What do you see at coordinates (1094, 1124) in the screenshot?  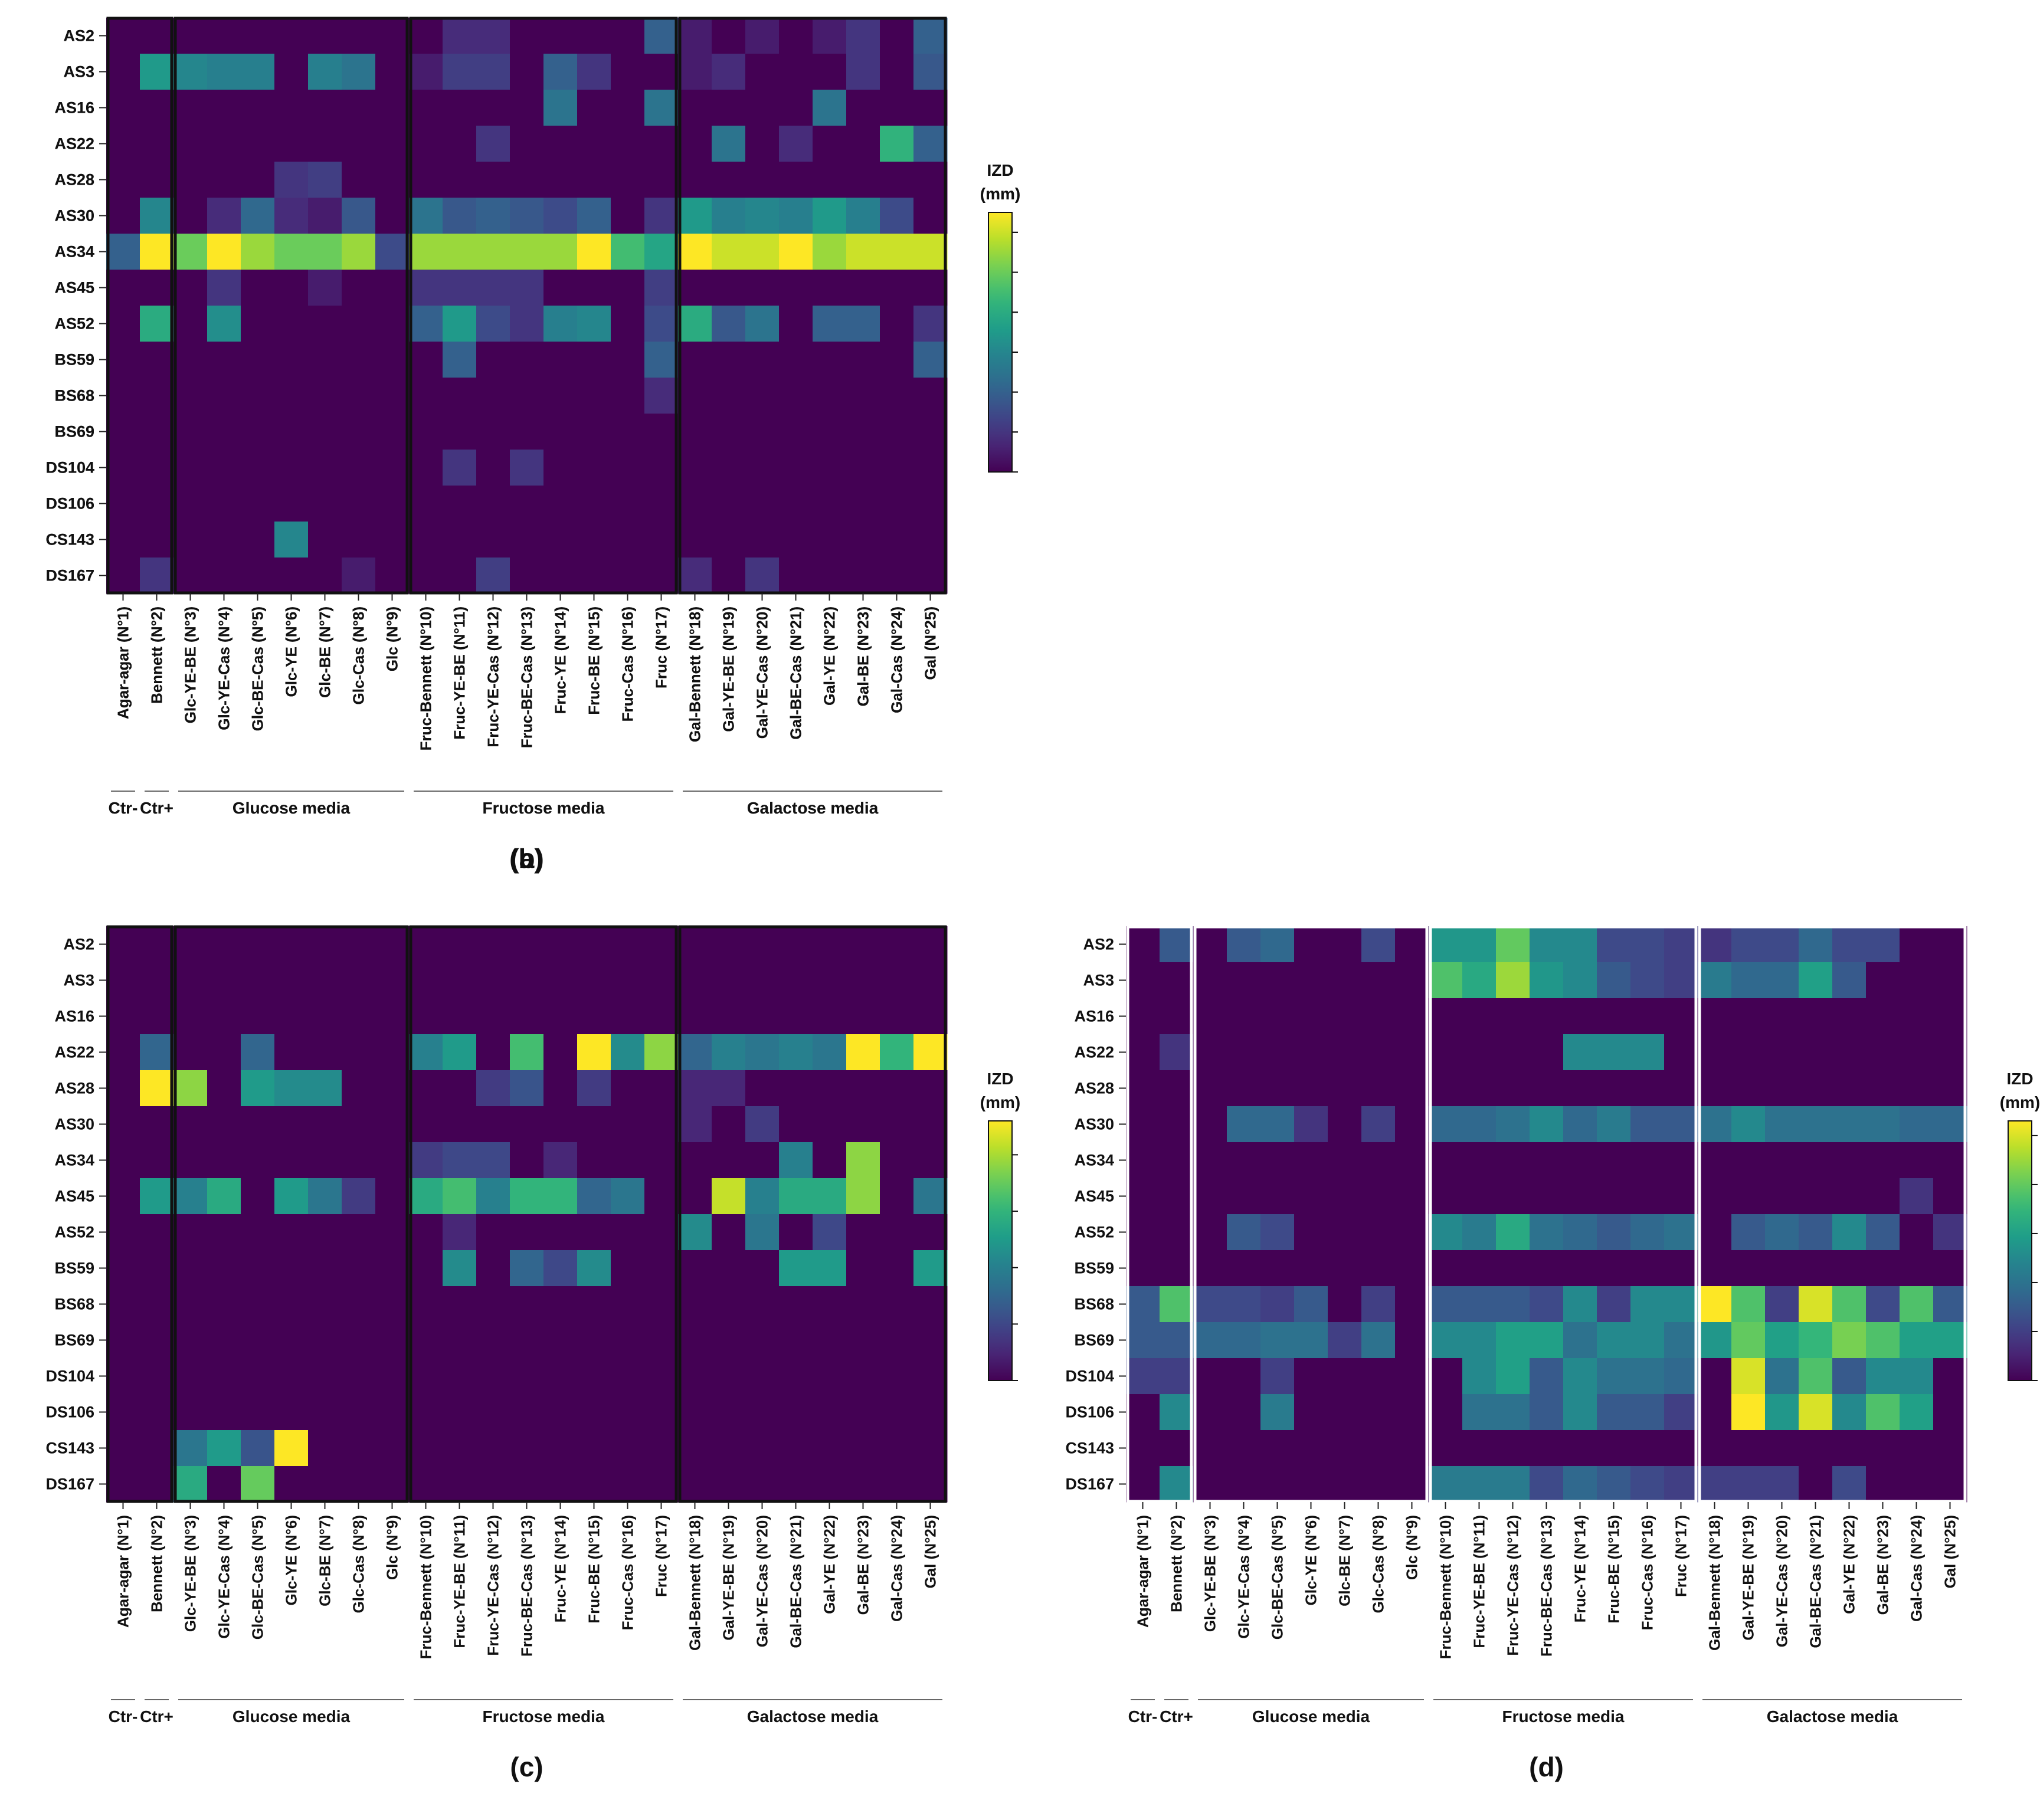 I see `row-label-AS30: AS30` at bounding box center [1094, 1124].